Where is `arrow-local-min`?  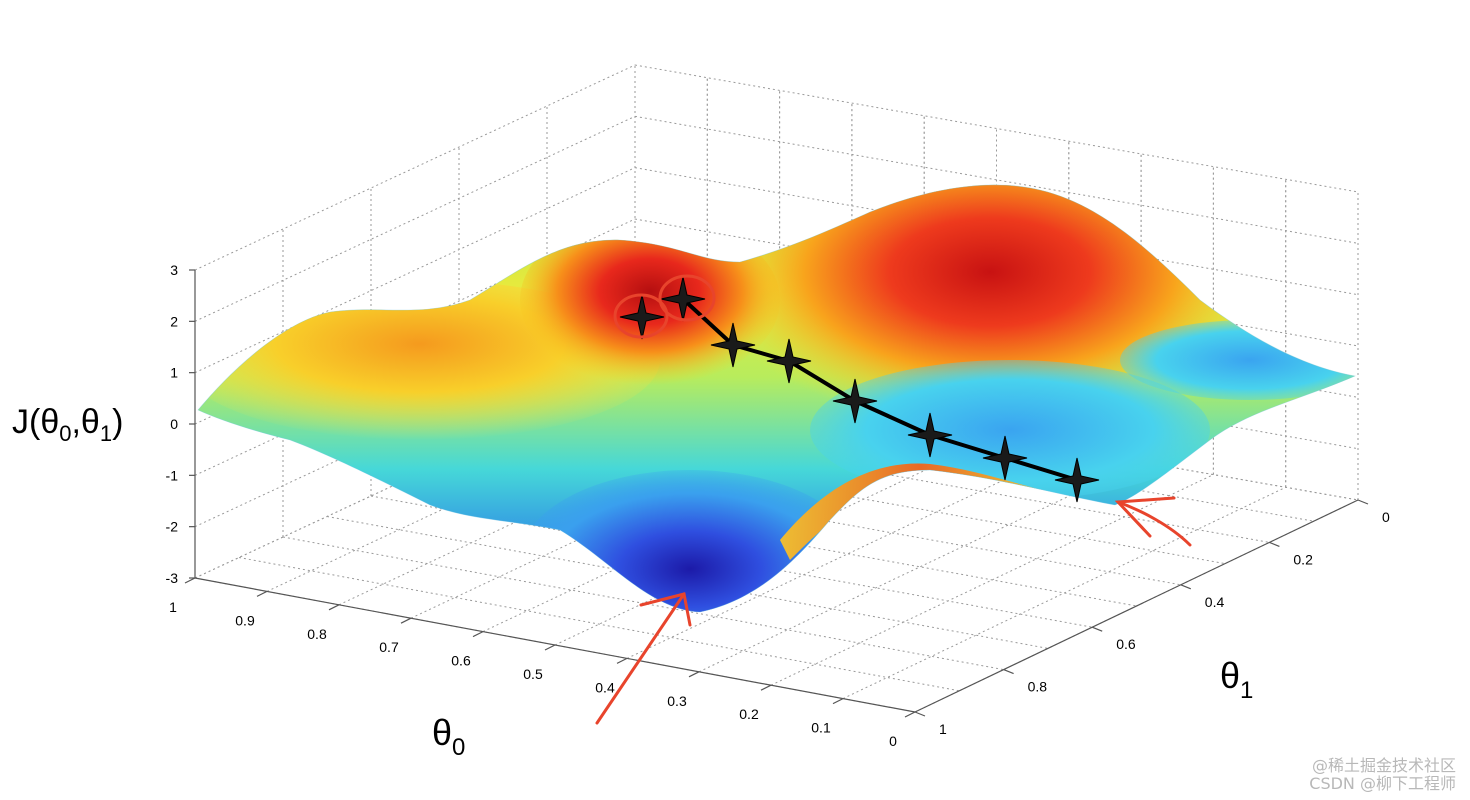 arrow-local-min is located at coordinates (1154, 523).